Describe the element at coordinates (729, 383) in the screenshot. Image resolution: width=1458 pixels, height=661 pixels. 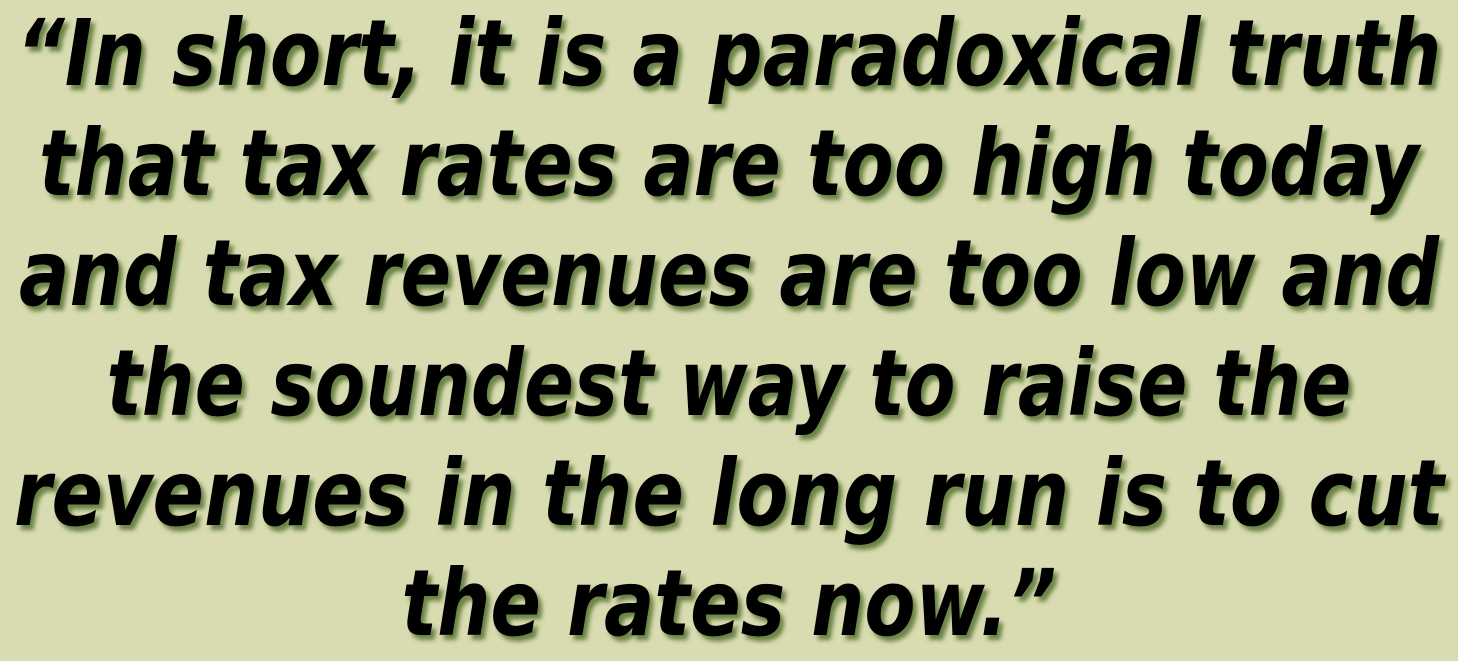
I see `quote-line: the soundest way to raise the` at that location.